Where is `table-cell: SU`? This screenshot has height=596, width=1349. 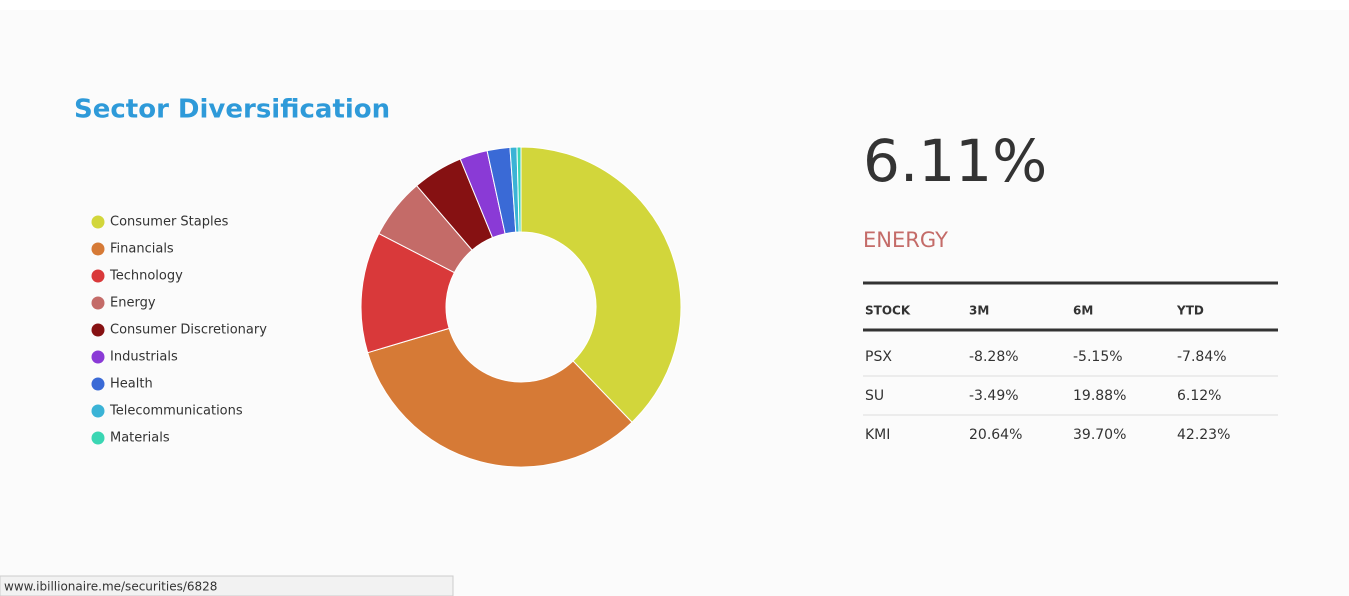 table-cell: SU is located at coordinates (874, 396).